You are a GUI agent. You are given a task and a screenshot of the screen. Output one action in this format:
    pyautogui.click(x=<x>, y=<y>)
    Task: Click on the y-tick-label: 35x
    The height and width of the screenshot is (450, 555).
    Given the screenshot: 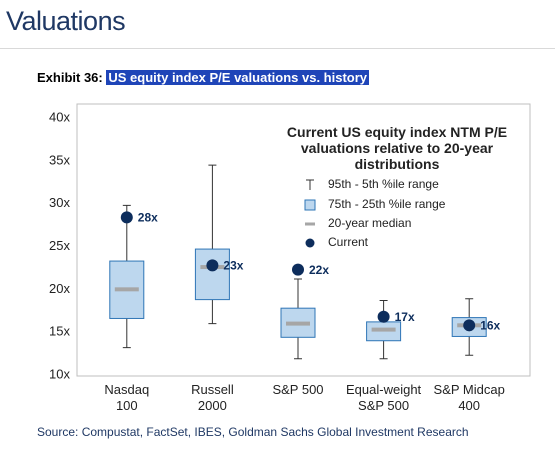 What is the action you would take?
    pyautogui.click(x=59, y=159)
    